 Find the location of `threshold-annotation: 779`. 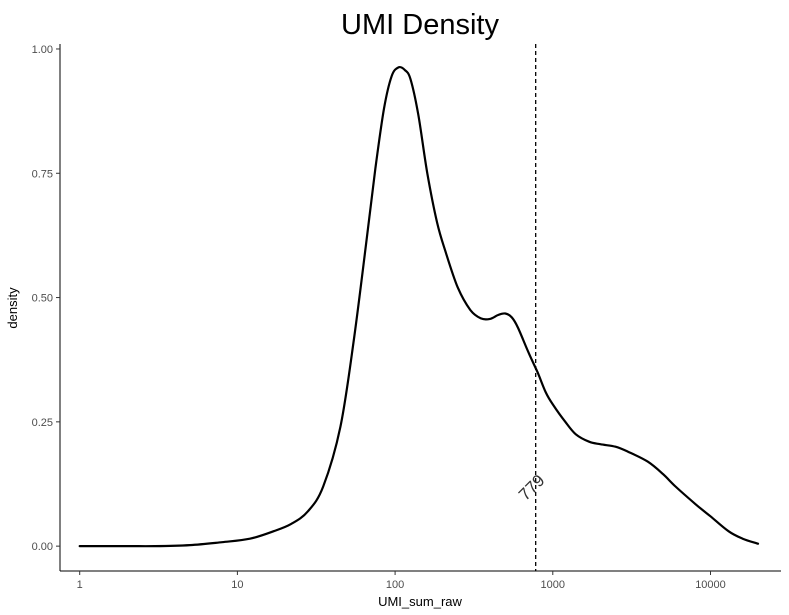

threshold-annotation: 779 is located at coordinates (531, 487).